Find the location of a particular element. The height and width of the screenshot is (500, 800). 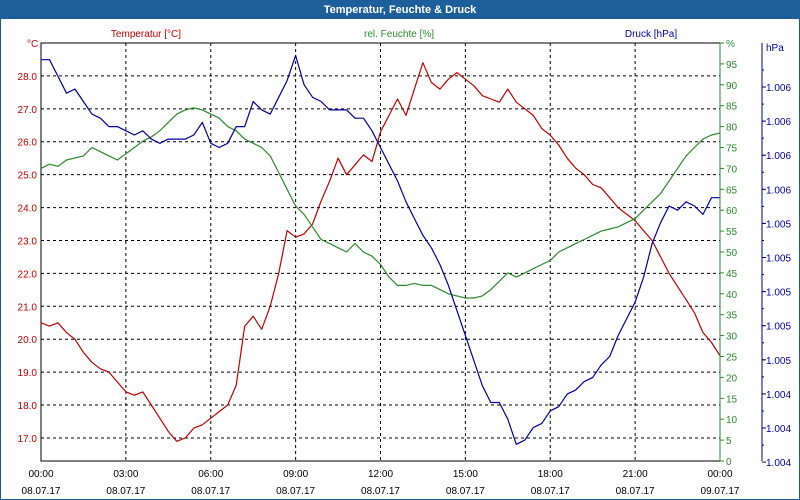

x-tick-time: 12:00 is located at coordinates (380, 474).